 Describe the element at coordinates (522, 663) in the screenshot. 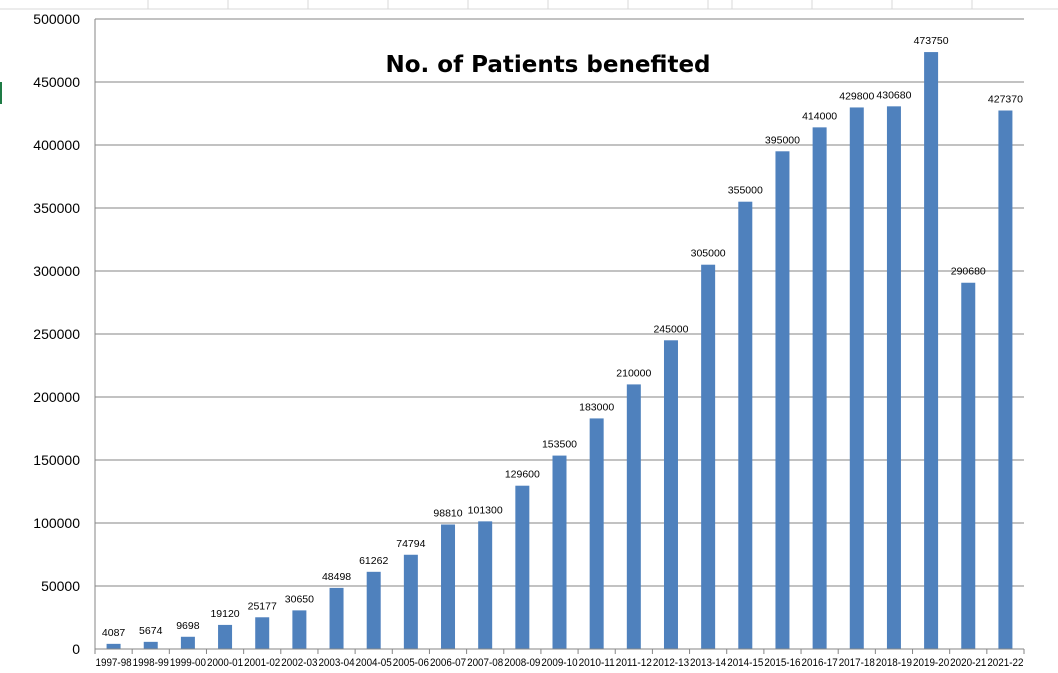

I see `x-tick-label: 2008-09` at that location.